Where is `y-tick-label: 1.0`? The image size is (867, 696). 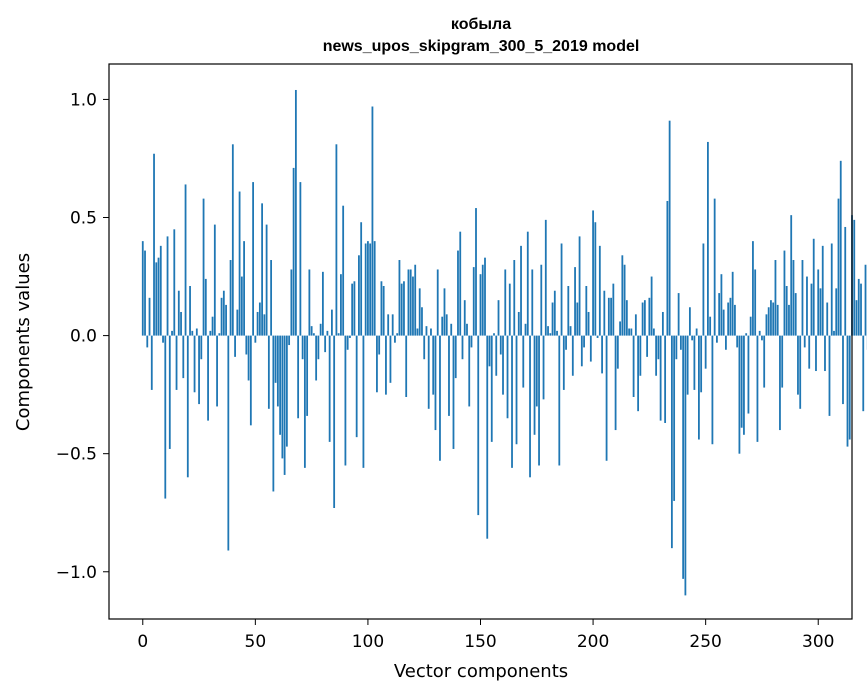 y-tick-label: 1.0 is located at coordinates (83, 100).